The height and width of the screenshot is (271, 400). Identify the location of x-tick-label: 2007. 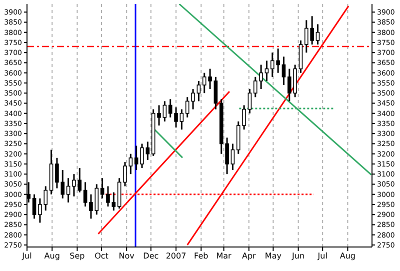
(176, 256).